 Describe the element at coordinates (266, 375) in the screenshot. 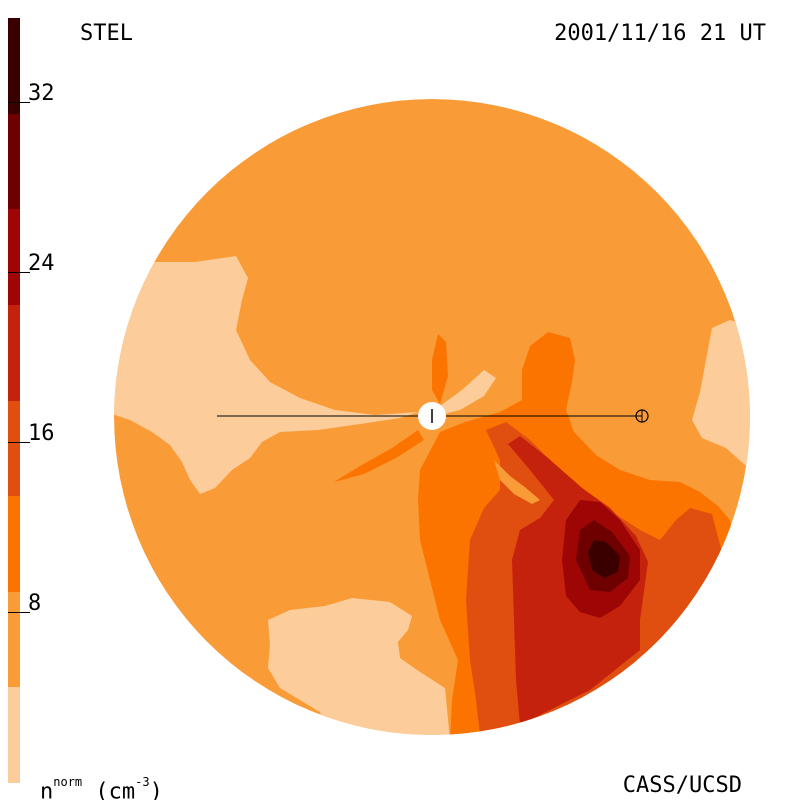

I see `low-density-region-west` at that location.